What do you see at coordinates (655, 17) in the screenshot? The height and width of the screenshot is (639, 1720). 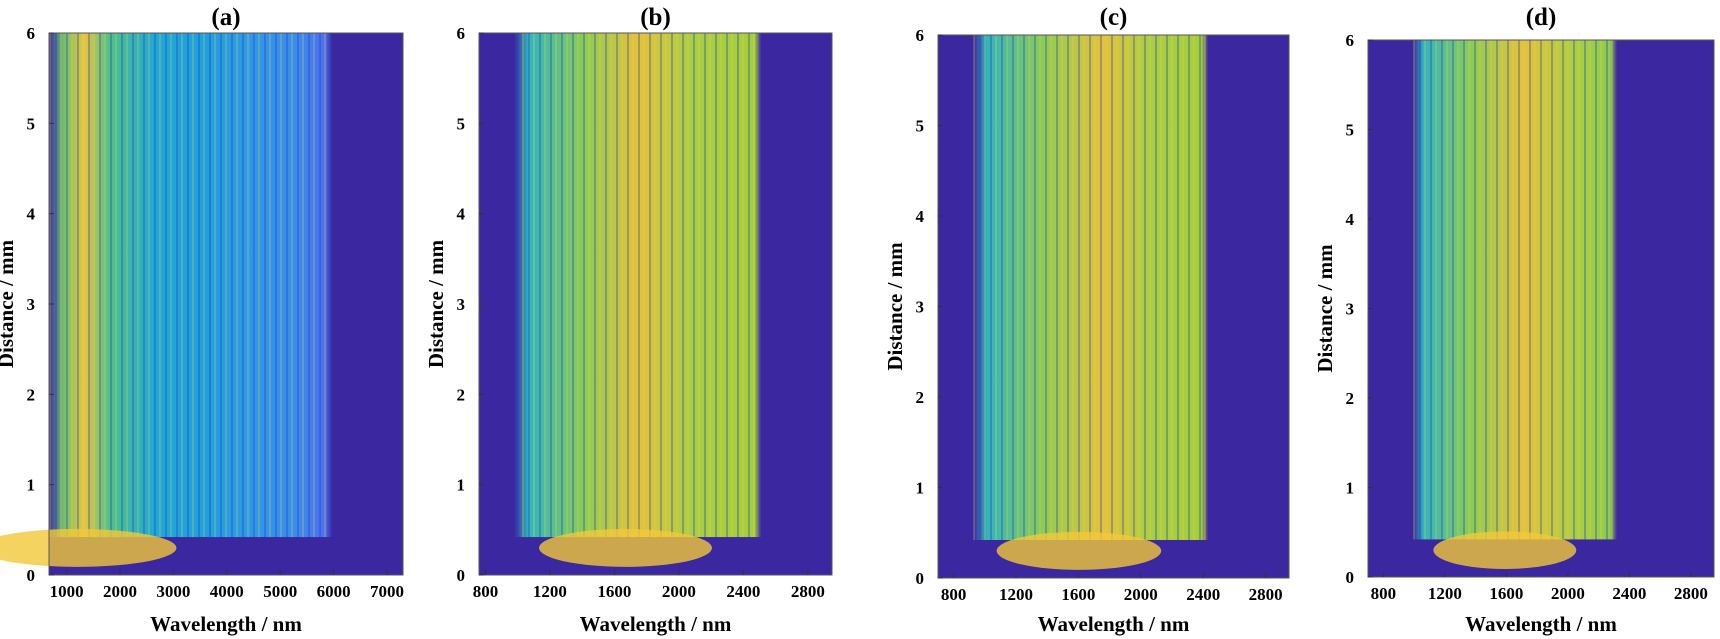 I see `chart-title: (b)` at bounding box center [655, 17].